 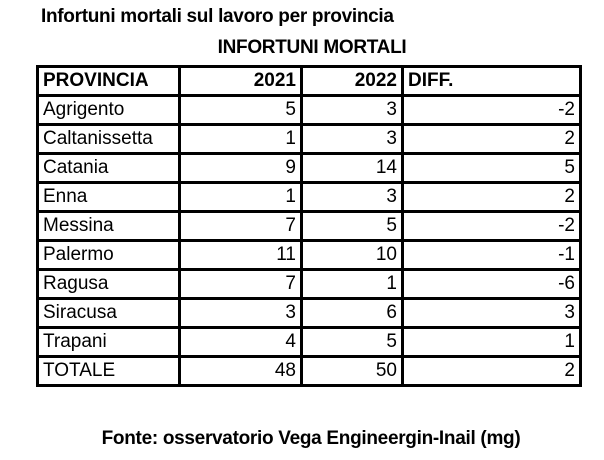 What do you see at coordinates (491, 81) in the screenshot?
I see `header-diff: DIFF.` at bounding box center [491, 81].